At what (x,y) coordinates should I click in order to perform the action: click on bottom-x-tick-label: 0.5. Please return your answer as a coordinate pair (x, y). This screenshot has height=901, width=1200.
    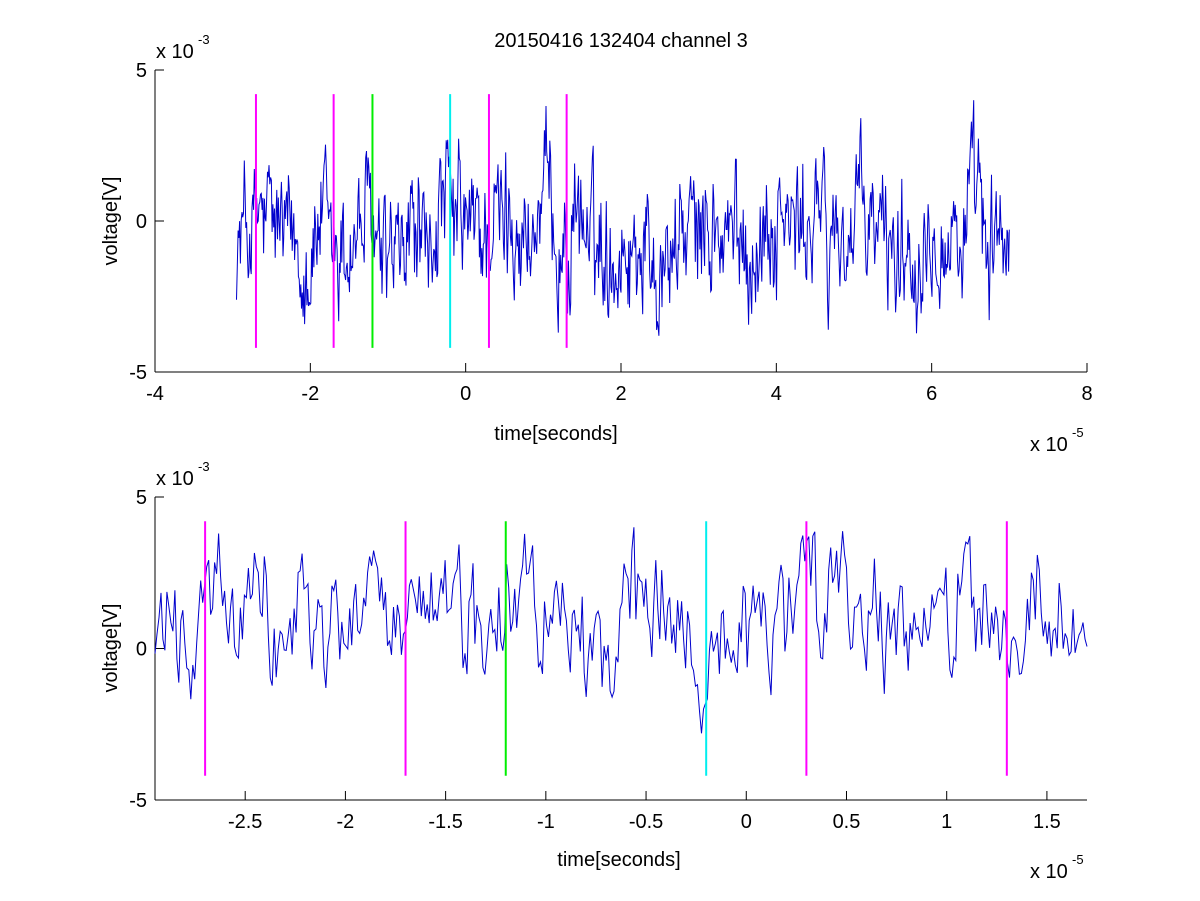
    Looking at the image, I should click on (847, 822).